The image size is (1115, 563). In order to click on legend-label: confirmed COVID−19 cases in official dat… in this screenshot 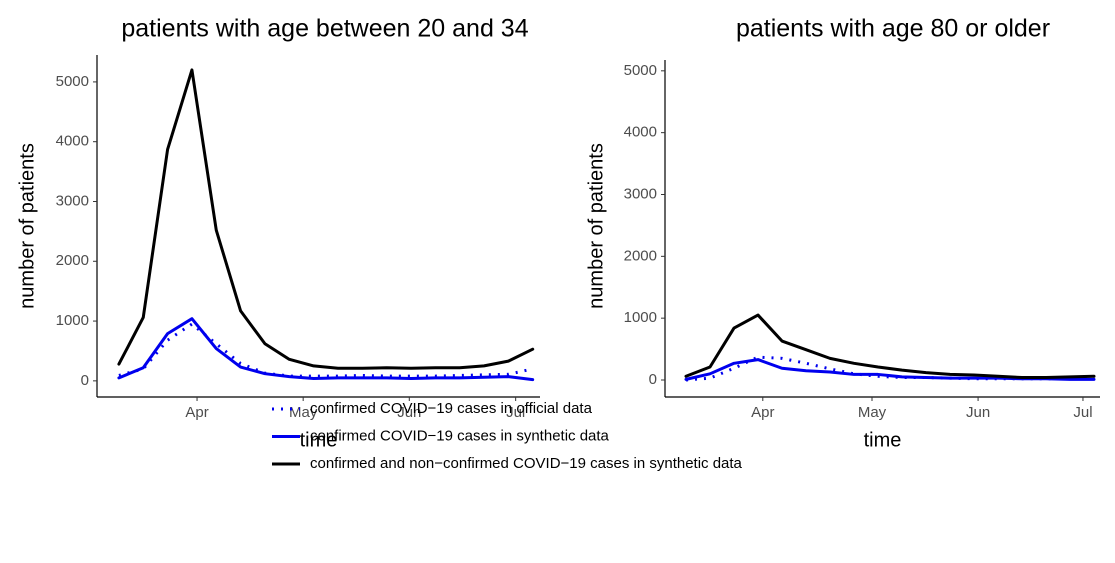, I will do `click(451, 408)`.